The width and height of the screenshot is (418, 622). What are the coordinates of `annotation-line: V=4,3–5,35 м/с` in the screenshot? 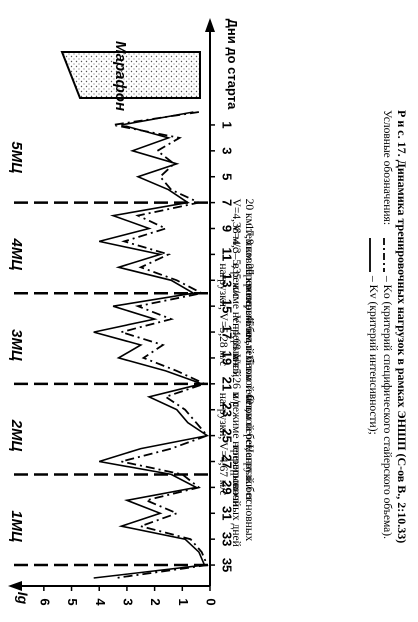 It's located at (236, 262).